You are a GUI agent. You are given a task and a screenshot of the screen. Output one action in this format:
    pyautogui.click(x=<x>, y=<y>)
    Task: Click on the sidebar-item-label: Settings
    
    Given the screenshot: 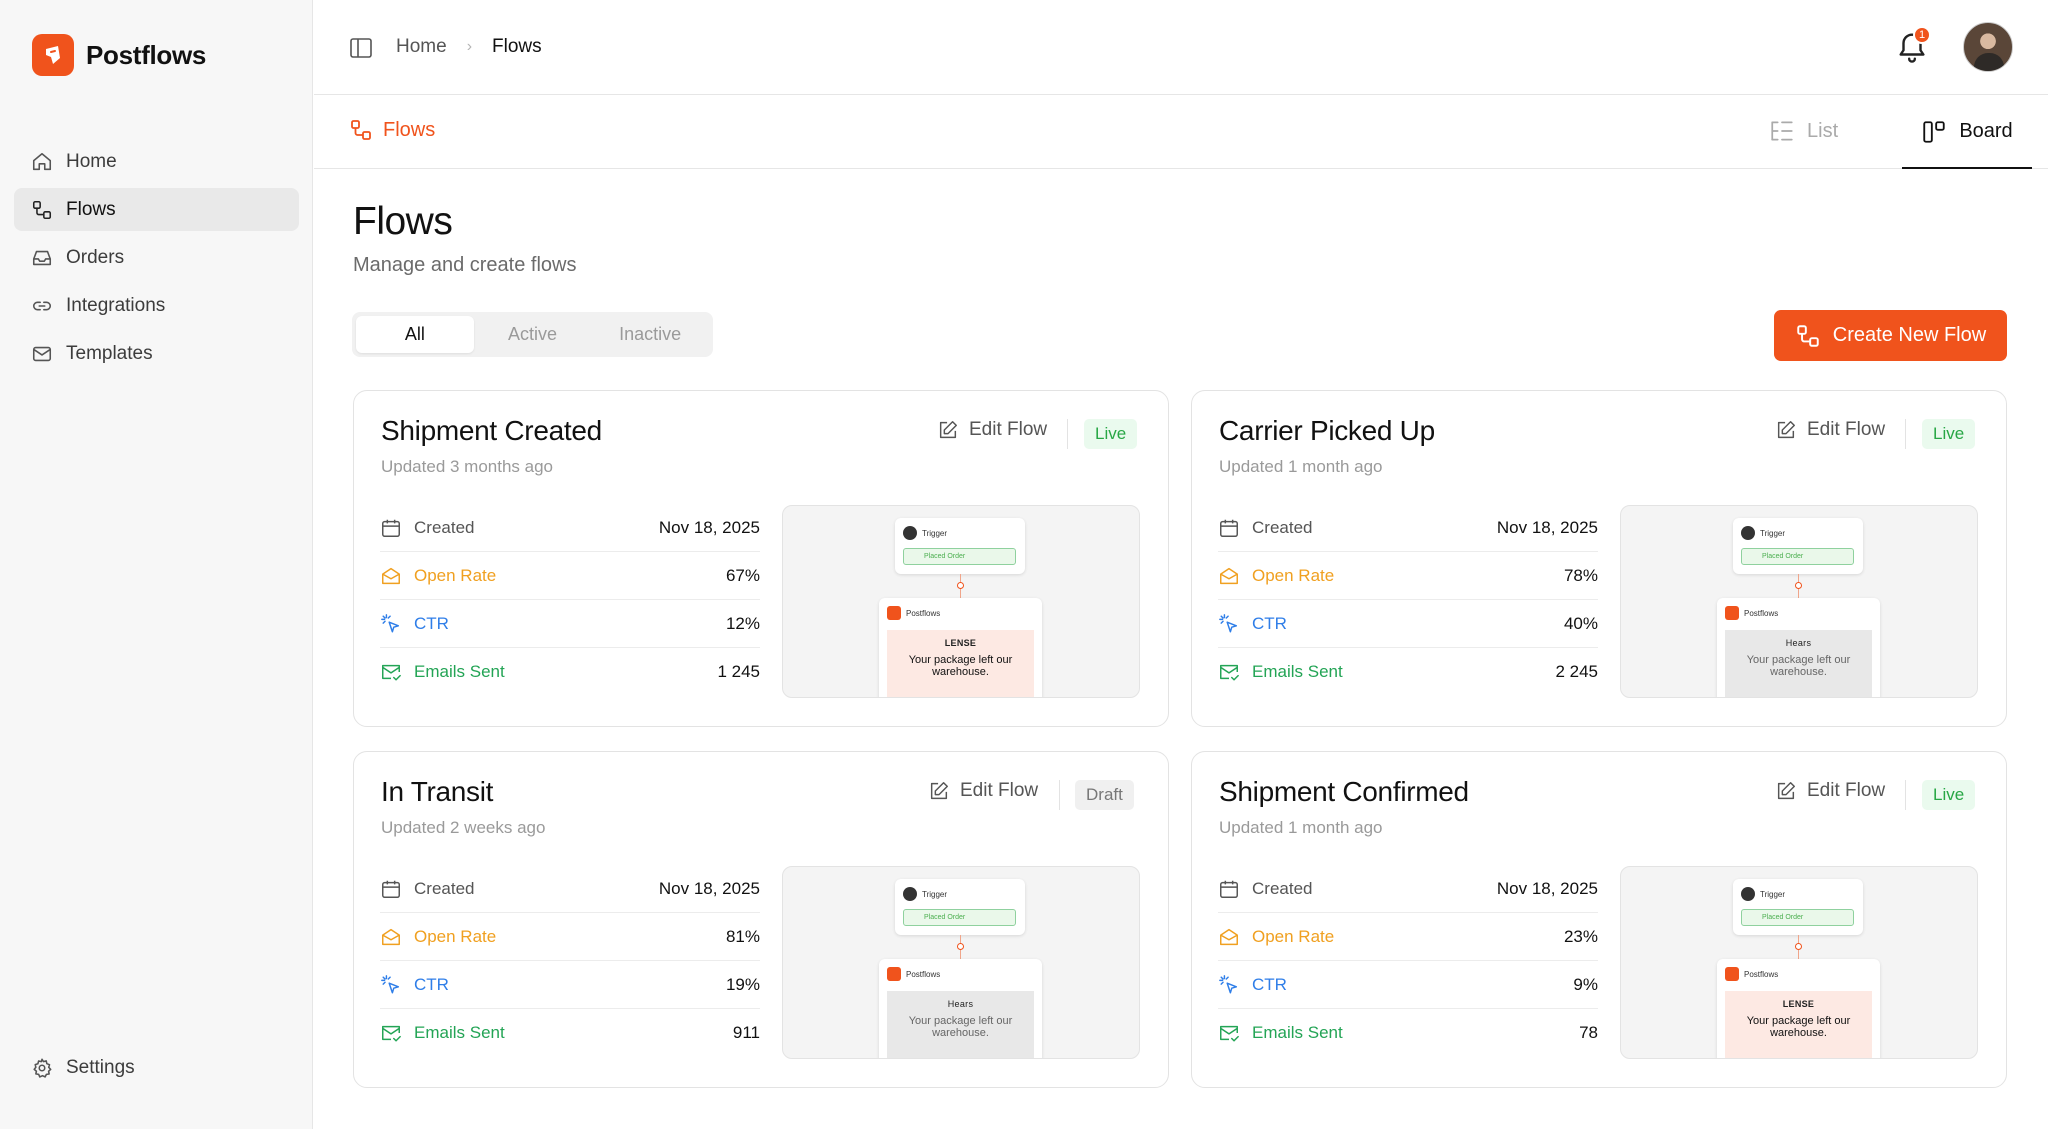 What is the action you would take?
    pyautogui.click(x=100, y=1067)
    